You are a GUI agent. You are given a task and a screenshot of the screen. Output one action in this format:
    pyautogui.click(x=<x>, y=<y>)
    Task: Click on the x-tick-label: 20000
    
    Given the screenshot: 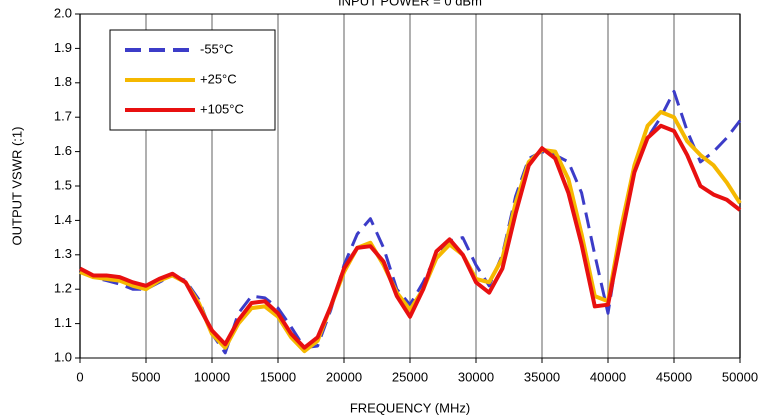 What is the action you would take?
    pyautogui.click(x=344, y=376)
    